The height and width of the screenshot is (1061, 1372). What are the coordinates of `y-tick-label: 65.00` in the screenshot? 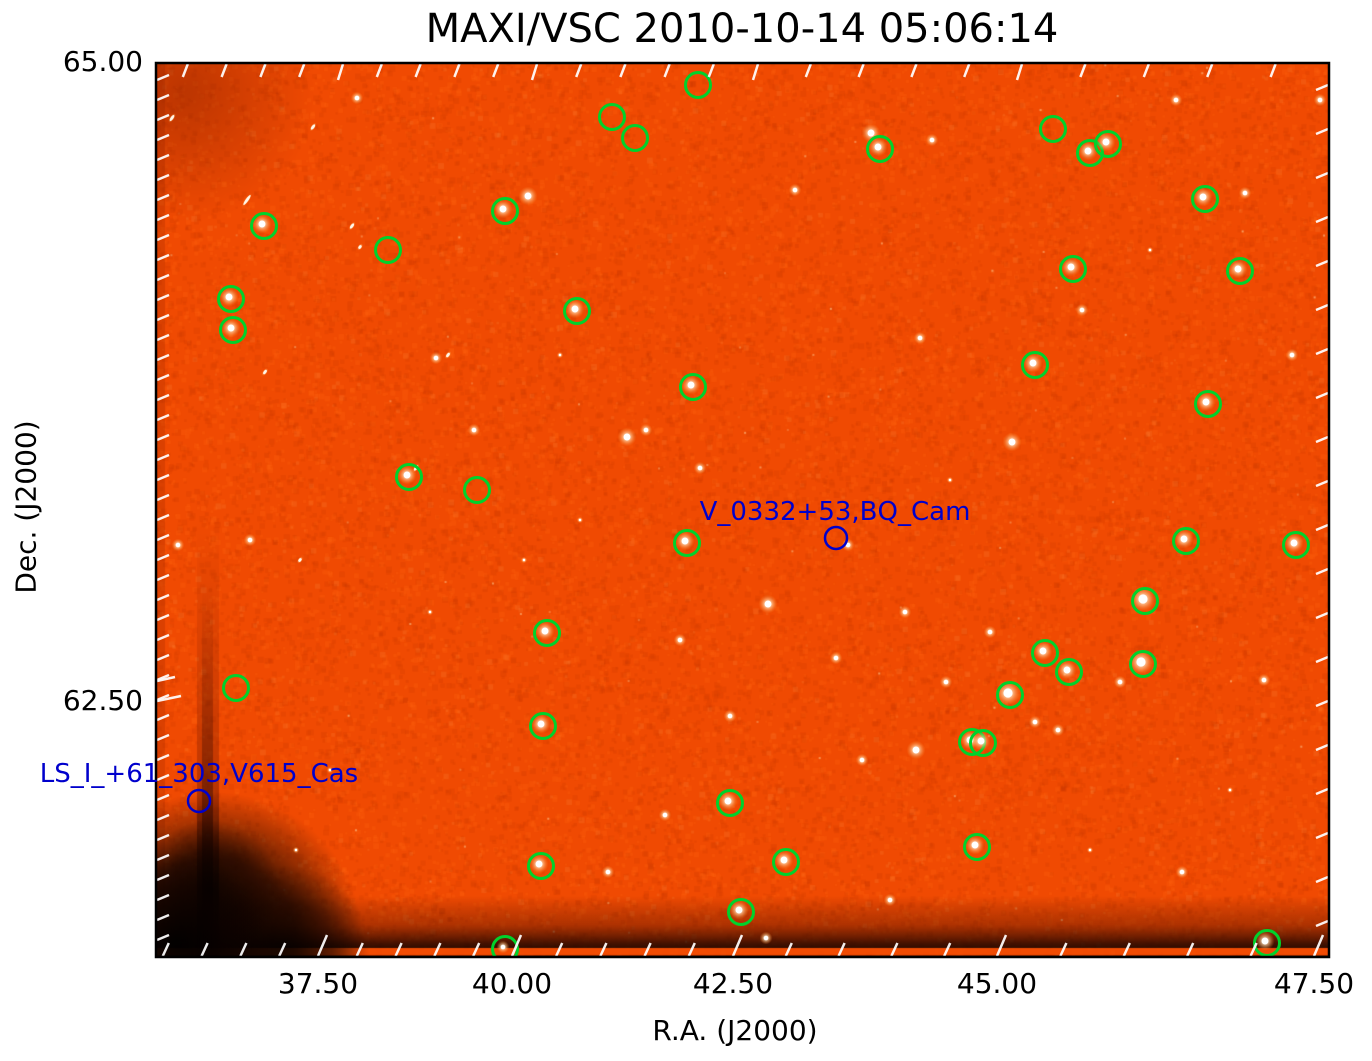 It's located at (102, 61).